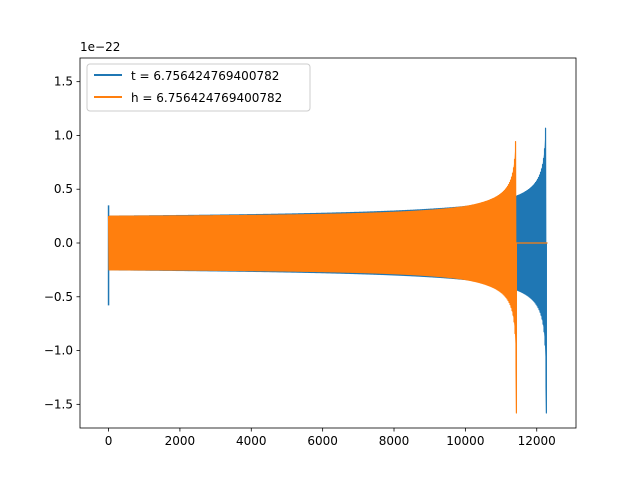  Describe the element at coordinates (180, 441) in the screenshot. I see `x-tick-label: 2000` at that location.